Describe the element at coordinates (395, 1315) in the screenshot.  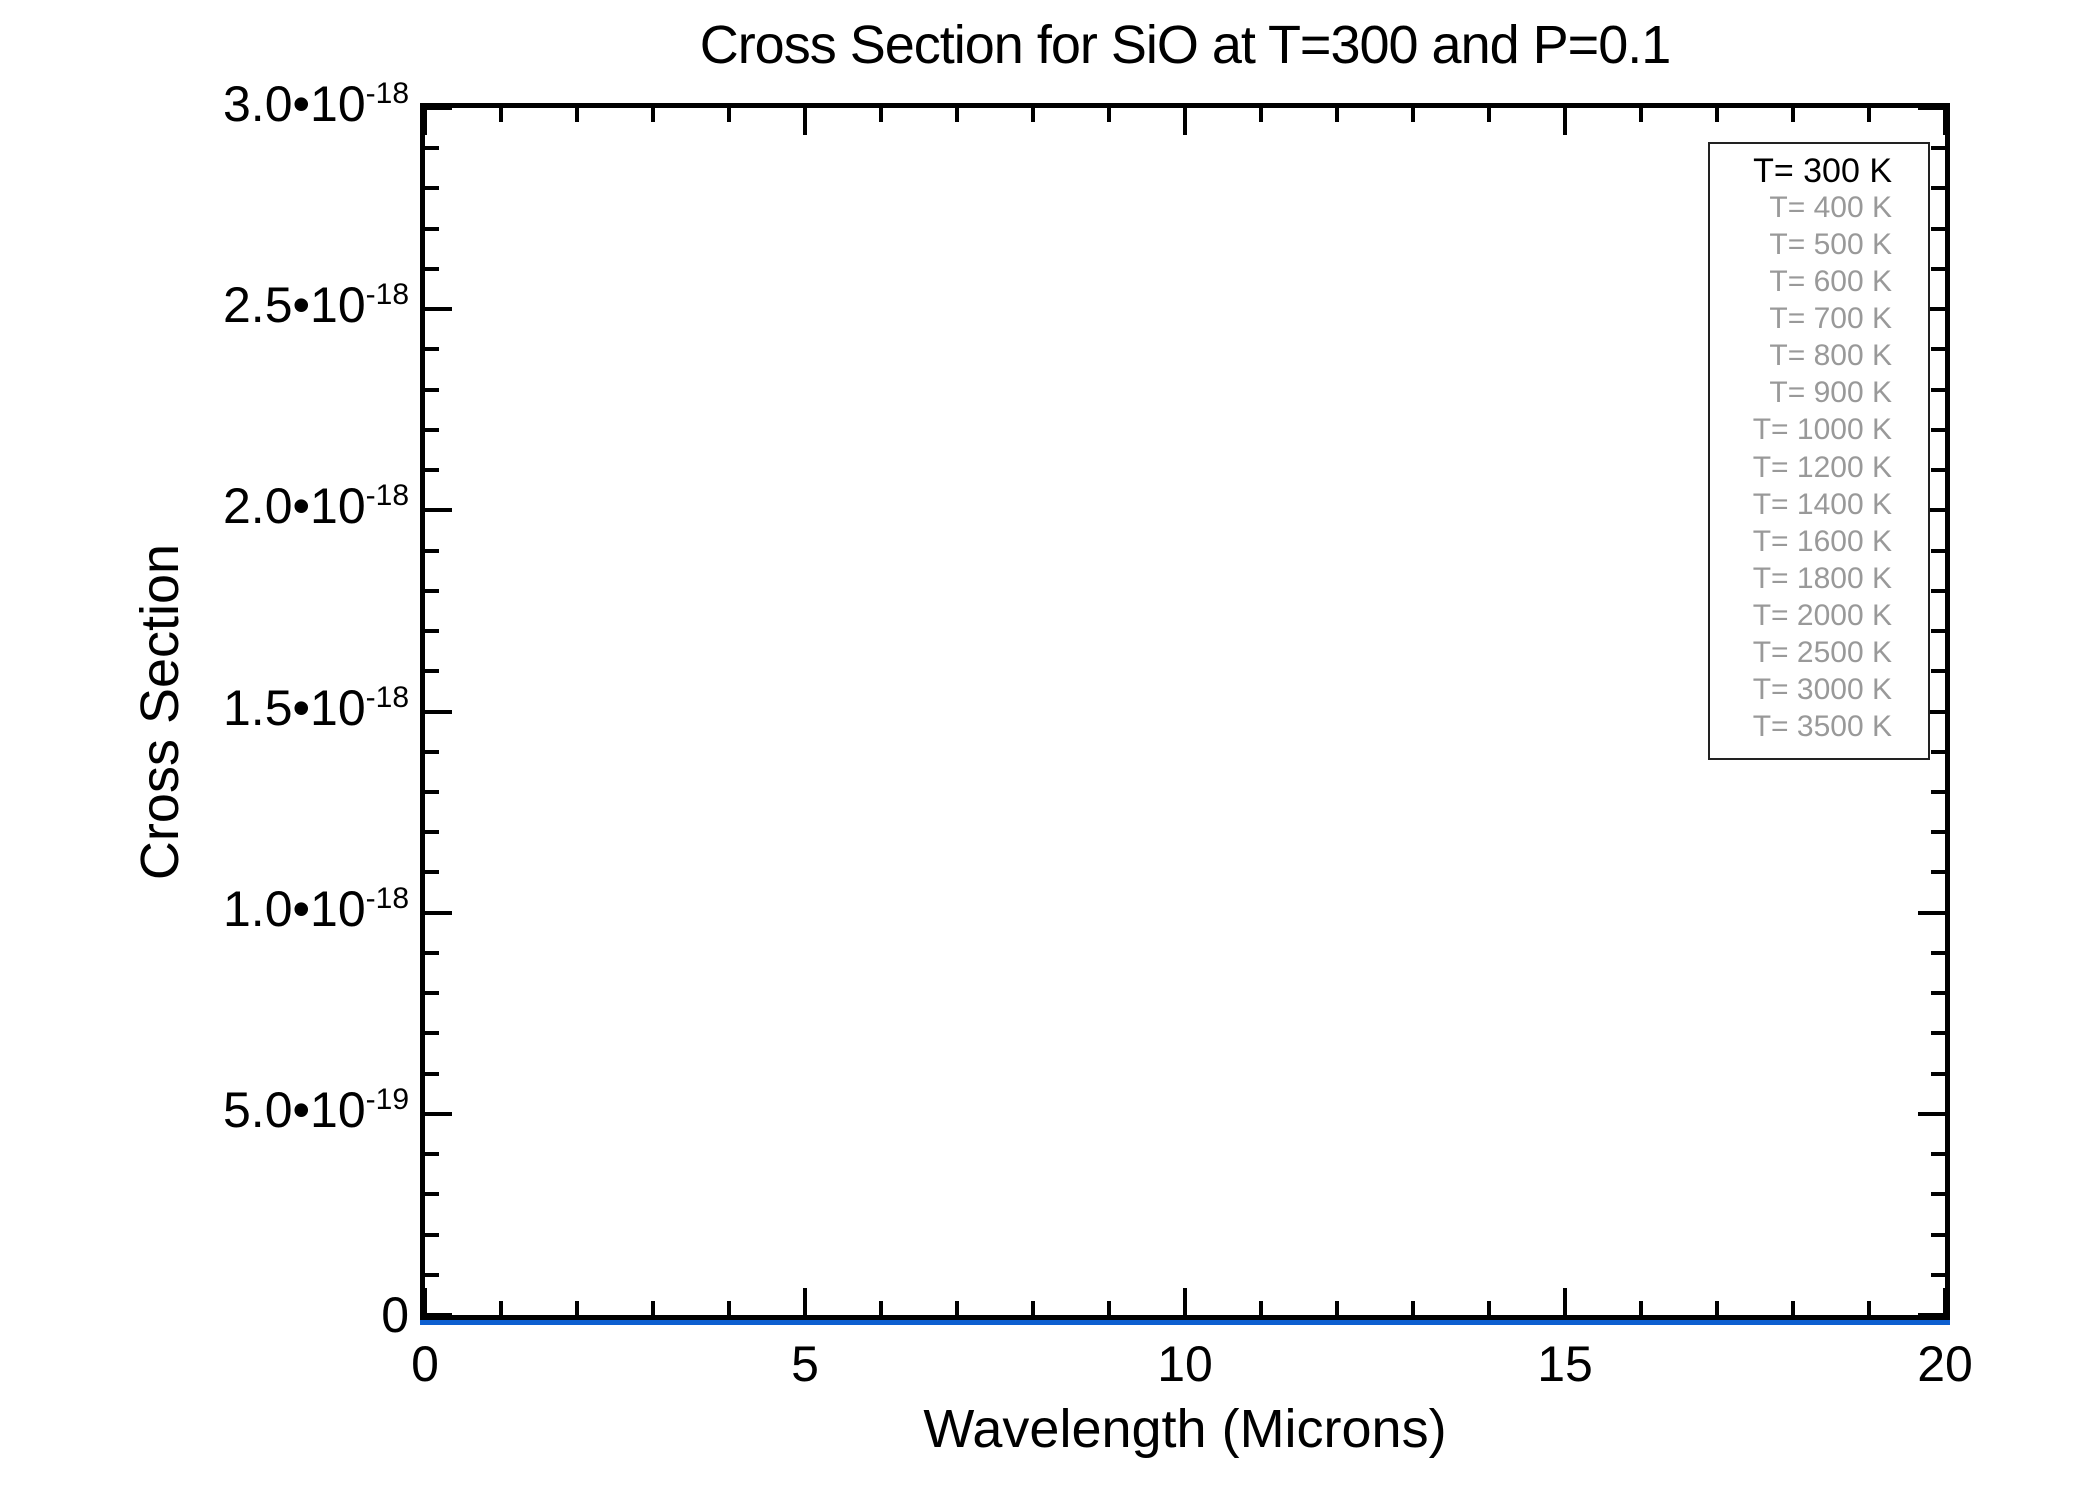
I see `y-tick-label: 0` at that location.